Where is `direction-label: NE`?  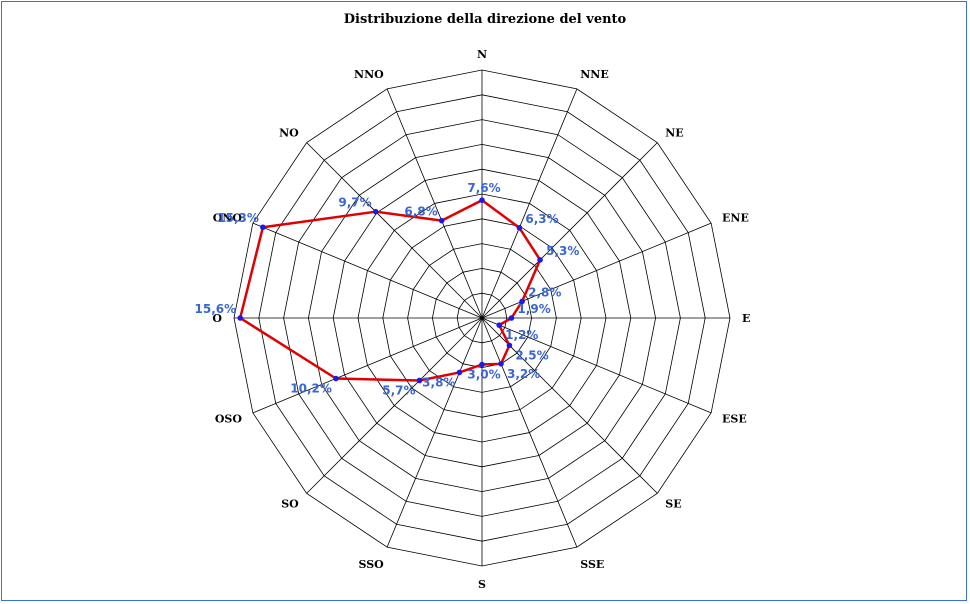 direction-label: NE is located at coordinates (674, 133).